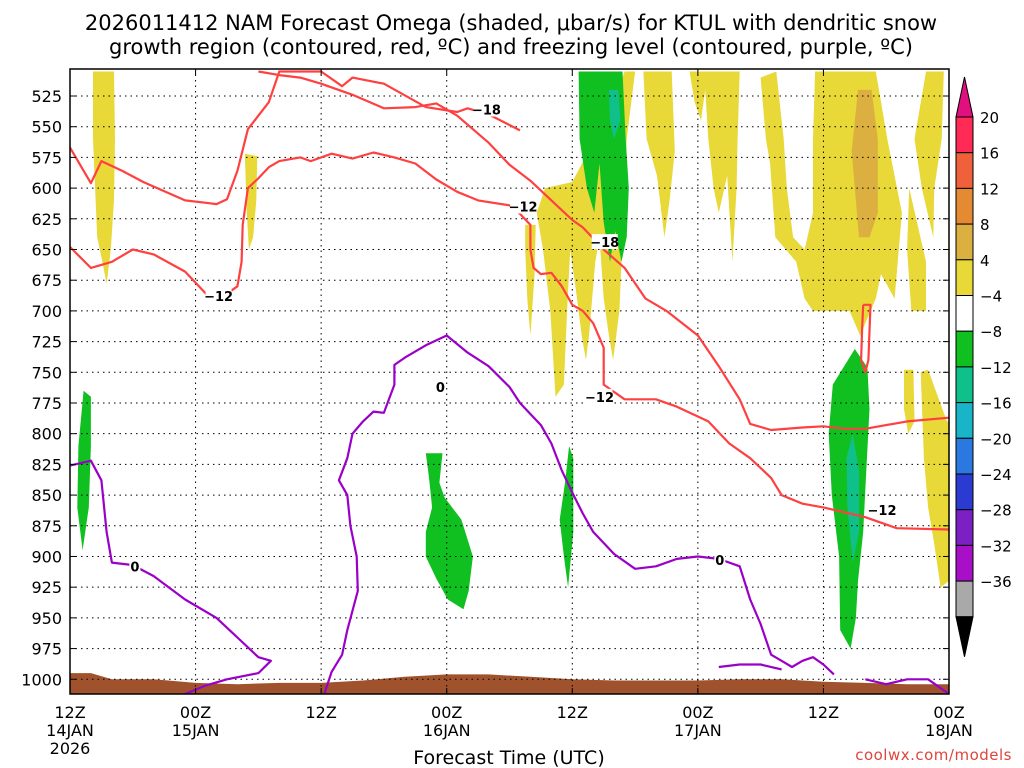  I want to click on y-tick-label: 925, so click(46, 587).